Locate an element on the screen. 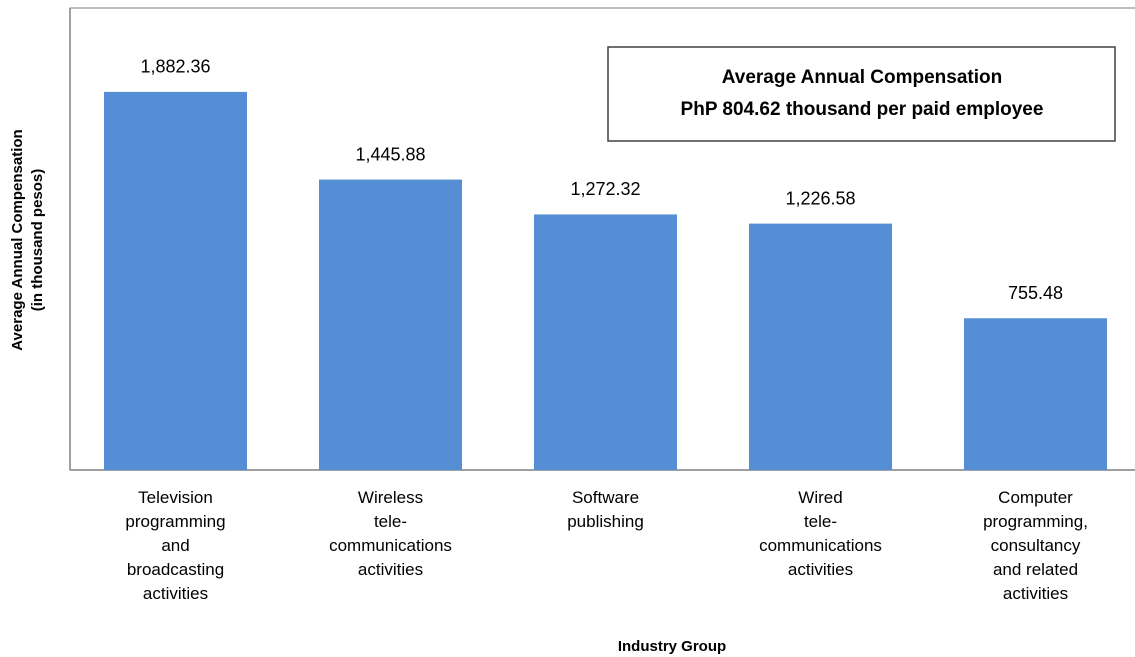 The width and height of the screenshot is (1135, 657). x-tick-label: Wired tele- communications activities is located at coordinates (820, 533).